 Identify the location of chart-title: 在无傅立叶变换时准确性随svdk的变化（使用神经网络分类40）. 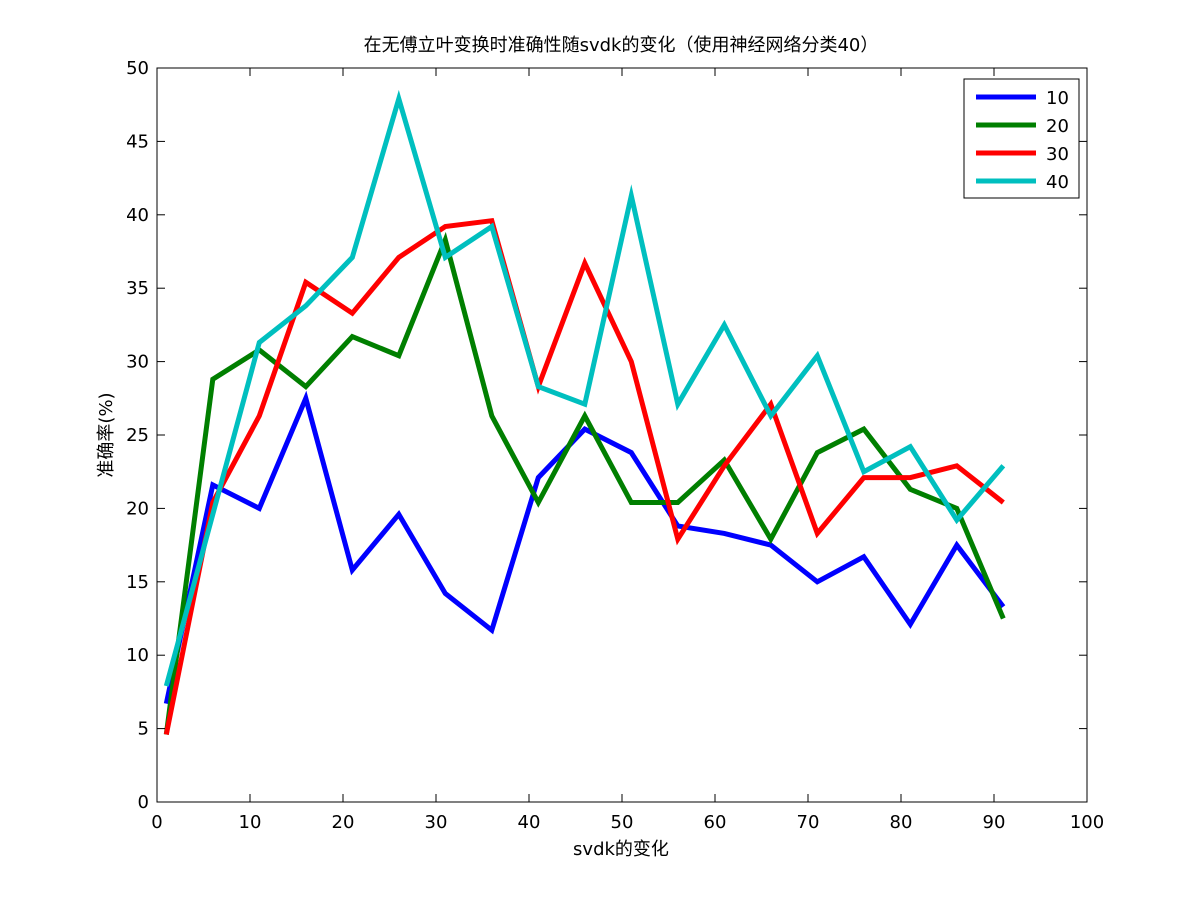
(621, 45).